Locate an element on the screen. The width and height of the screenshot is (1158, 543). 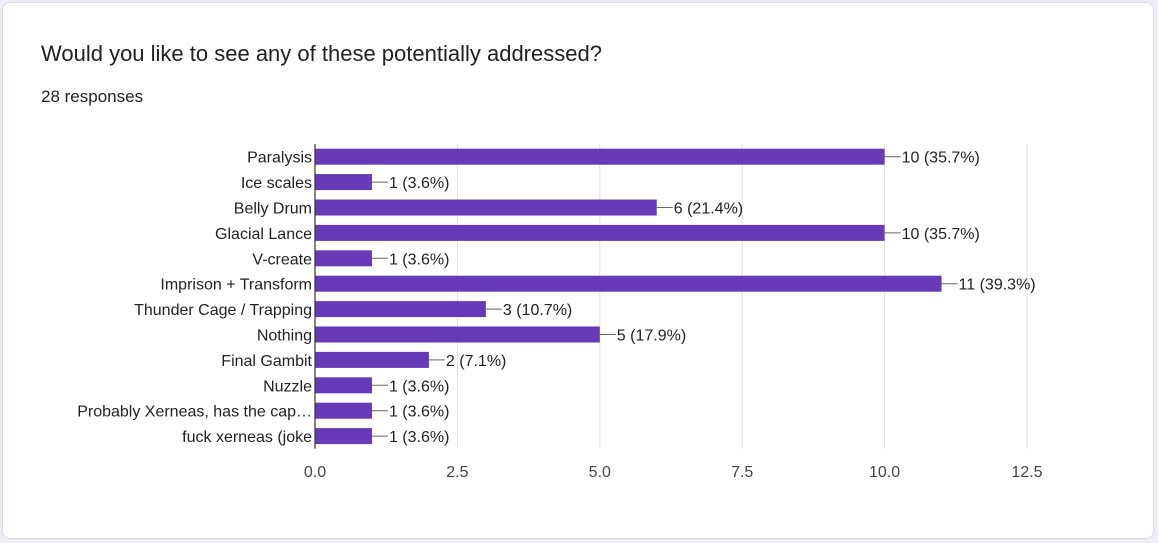
data-label: 3 (10.7%) is located at coordinates (537, 310).